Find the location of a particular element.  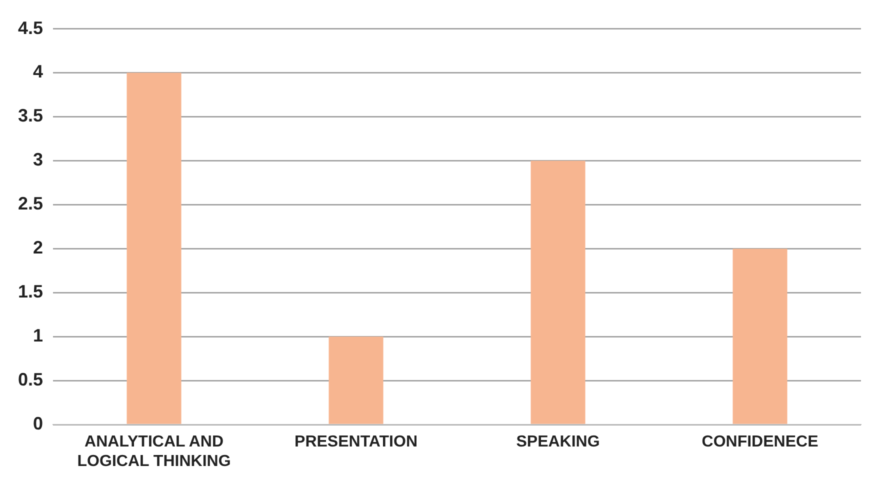

y-tick-label: 1.5 is located at coordinates (31, 292).